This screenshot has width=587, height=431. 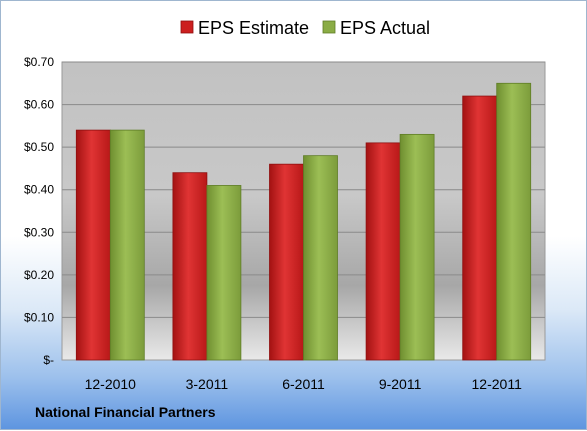 What do you see at coordinates (497, 384) in the screenshot?
I see `x-tick-label: 12-2011` at bounding box center [497, 384].